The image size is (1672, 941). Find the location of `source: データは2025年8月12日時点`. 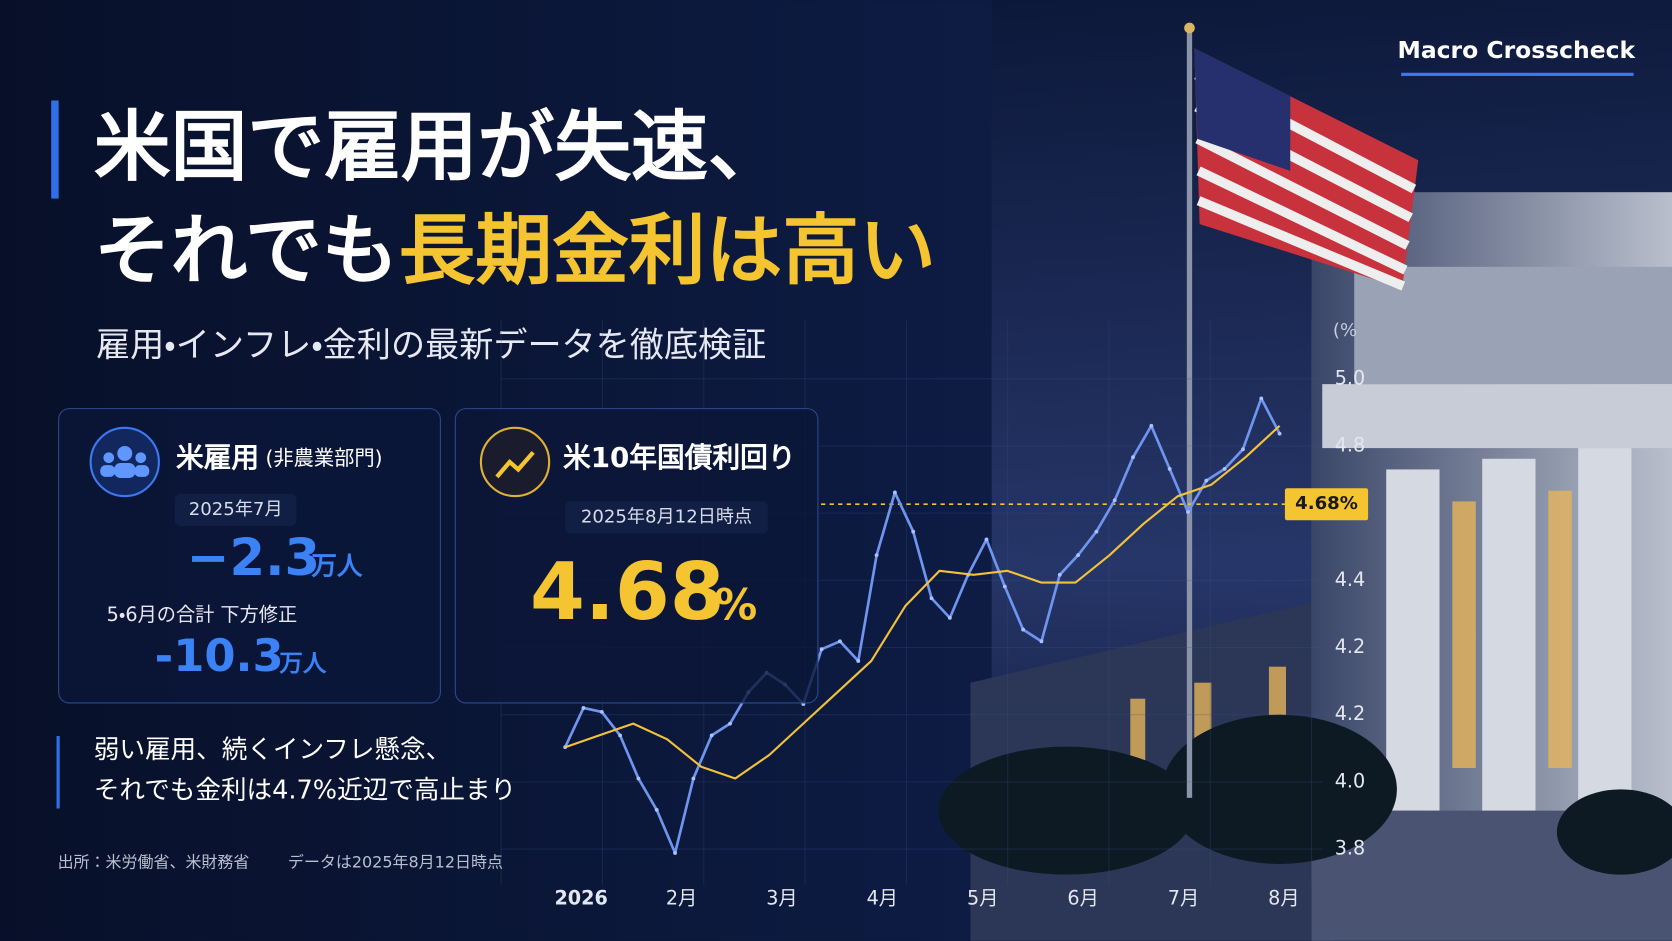

source: データは2025年8月12日時点 is located at coordinates (395, 861).